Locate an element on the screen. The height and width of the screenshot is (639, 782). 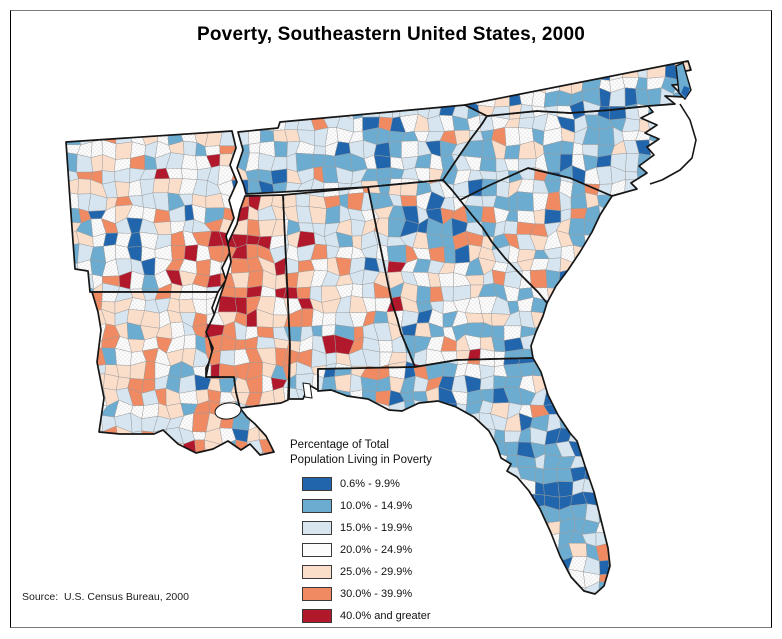
legend-title-line1: Percentage of Total is located at coordinates (339, 445).